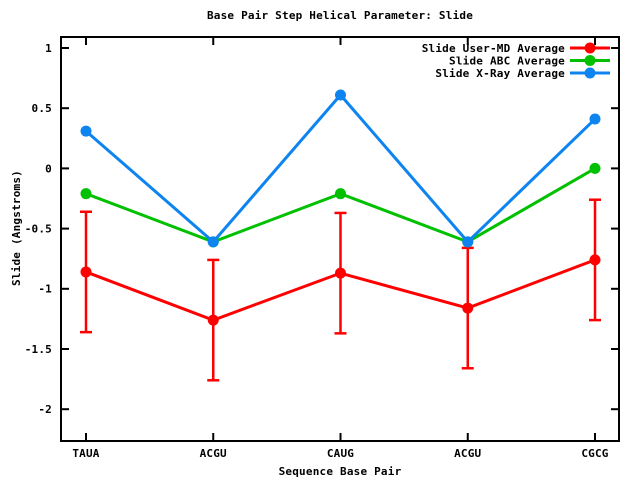  What do you see at coordinates (340, 453) in the screenshot?
I see `x-tick-label: CAUG` at bounding box center [340, 453].